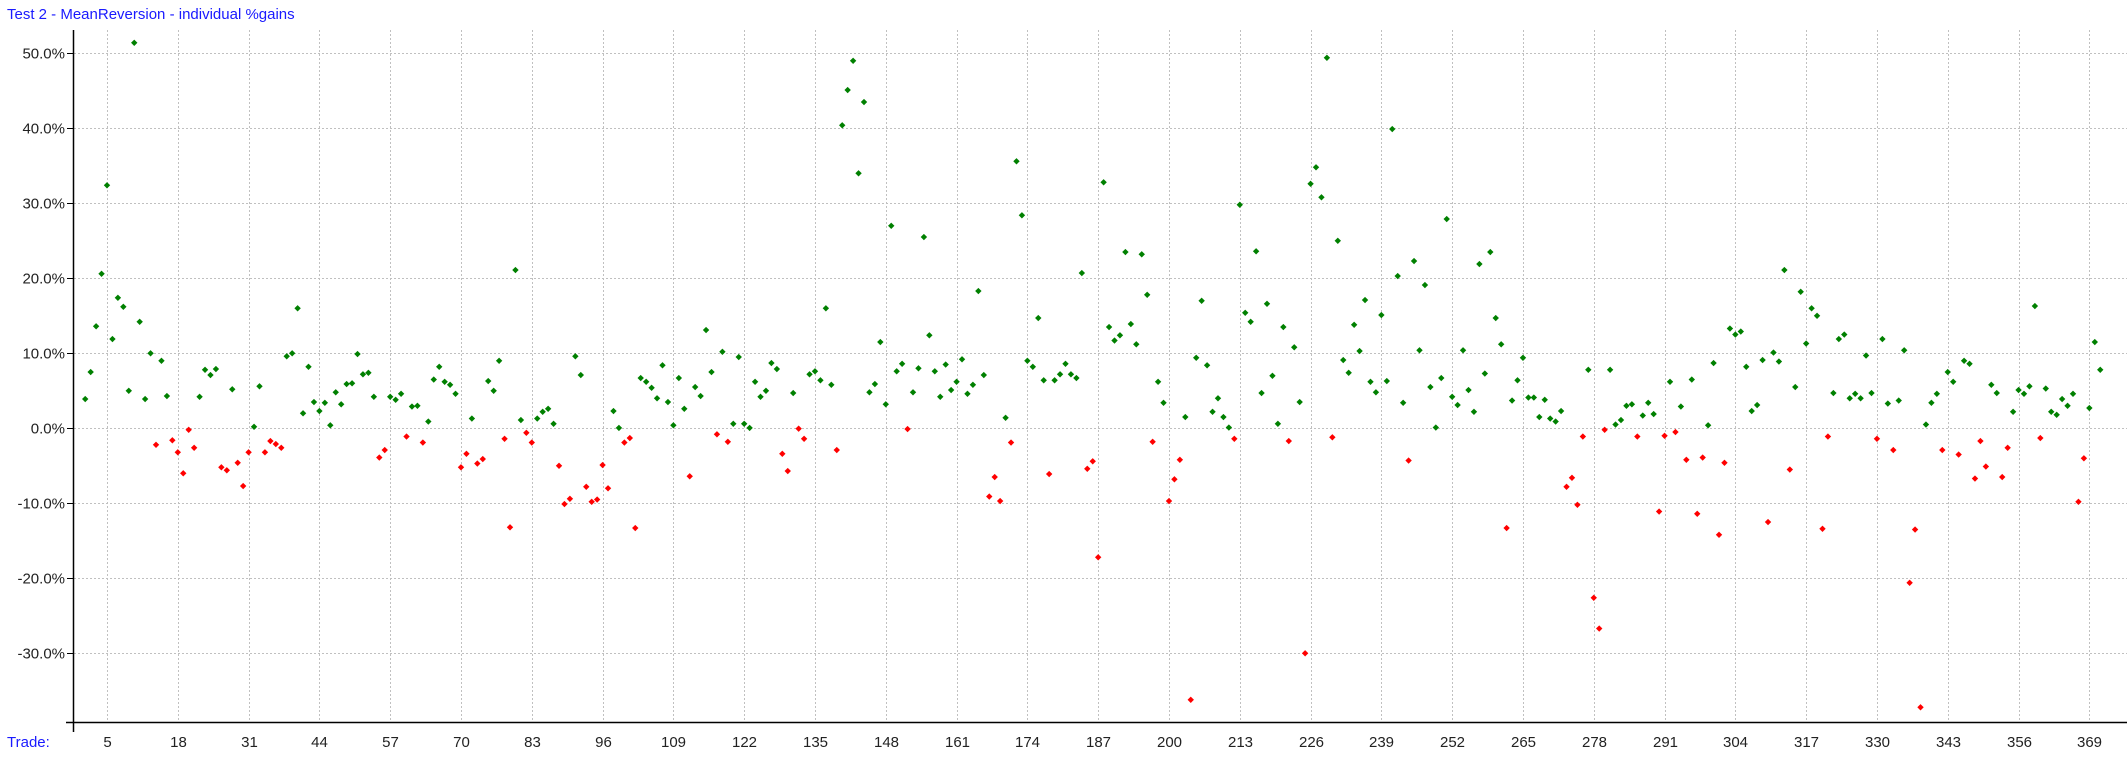 This screenshot has width=2127, height=766. I want to click on x-tick-label: 57, so click(390, 742).